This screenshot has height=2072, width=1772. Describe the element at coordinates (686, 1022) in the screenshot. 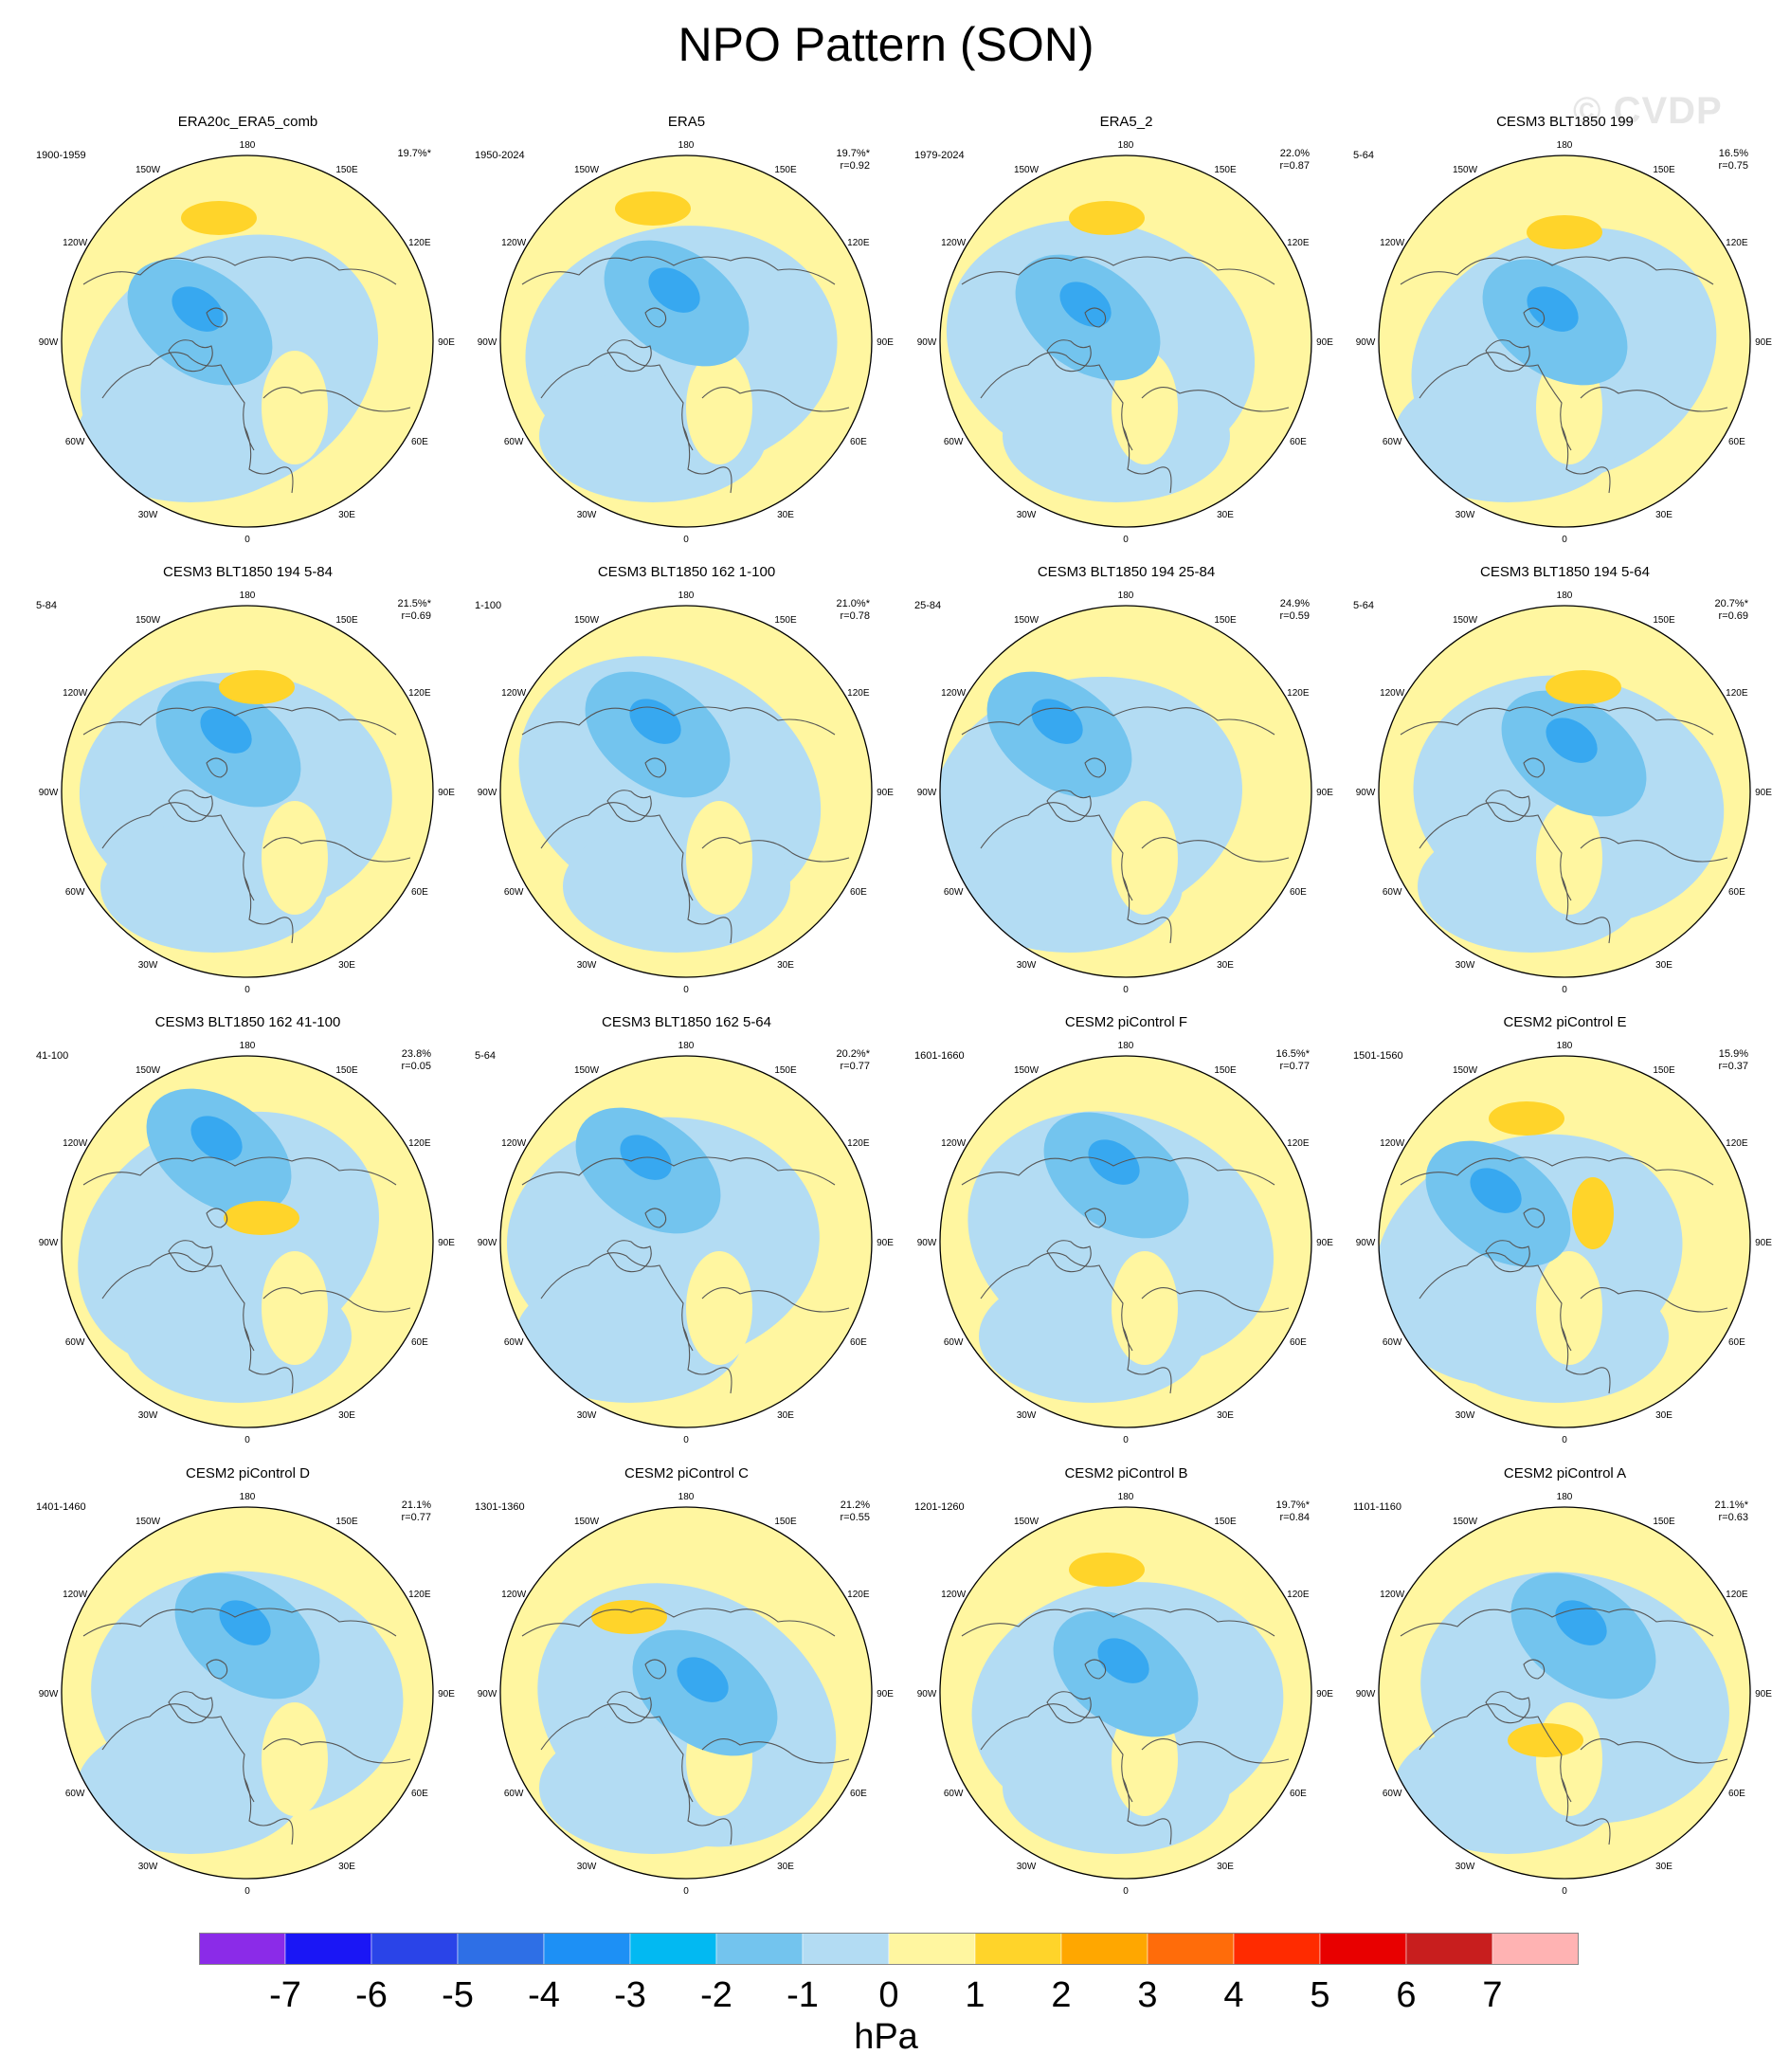

I see `panel-title: CESM3 BLT1850 162 5-64` at that location.